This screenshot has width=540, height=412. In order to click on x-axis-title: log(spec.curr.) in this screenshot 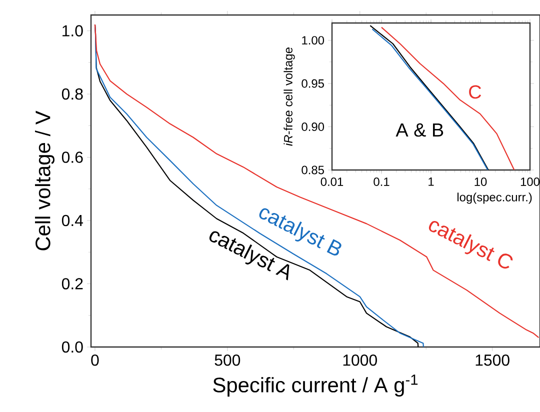, I will do `click(494, 198)`.